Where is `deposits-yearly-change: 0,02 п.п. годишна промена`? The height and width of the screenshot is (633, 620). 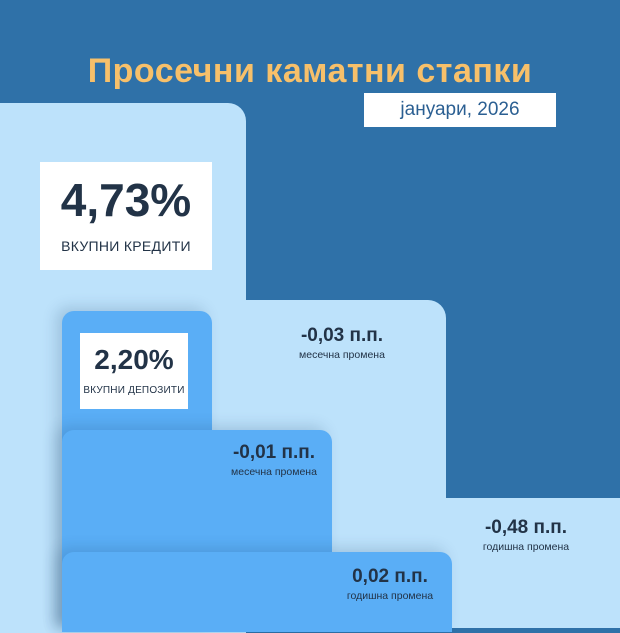 deposits-yearly-change: 0,02 п.п. годишна промена is located at coordinates (390, 584).